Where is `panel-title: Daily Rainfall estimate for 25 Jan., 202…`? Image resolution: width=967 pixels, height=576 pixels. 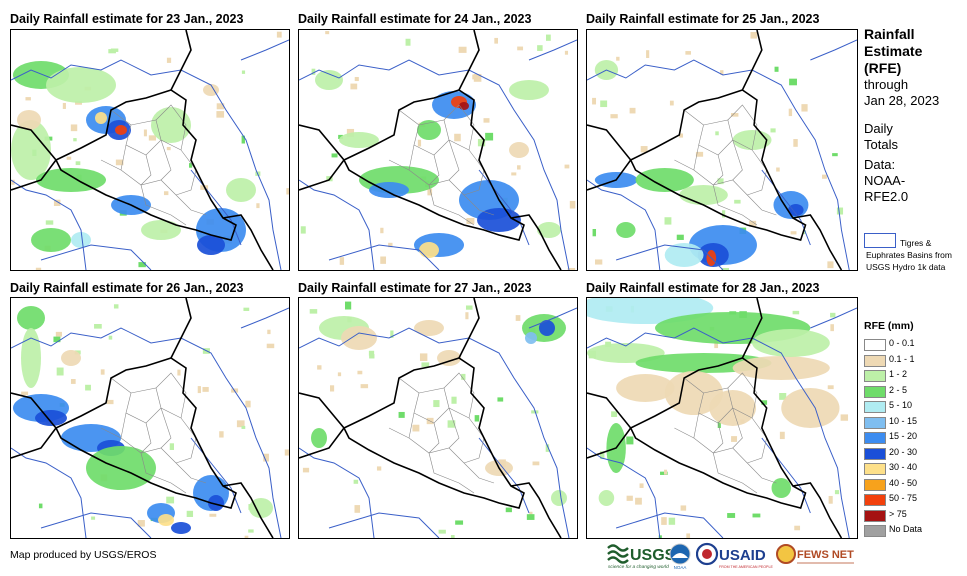 panel-title: Daily Rainfall estimate for 25 Jan., 202… is located at coordinates (703, 19).